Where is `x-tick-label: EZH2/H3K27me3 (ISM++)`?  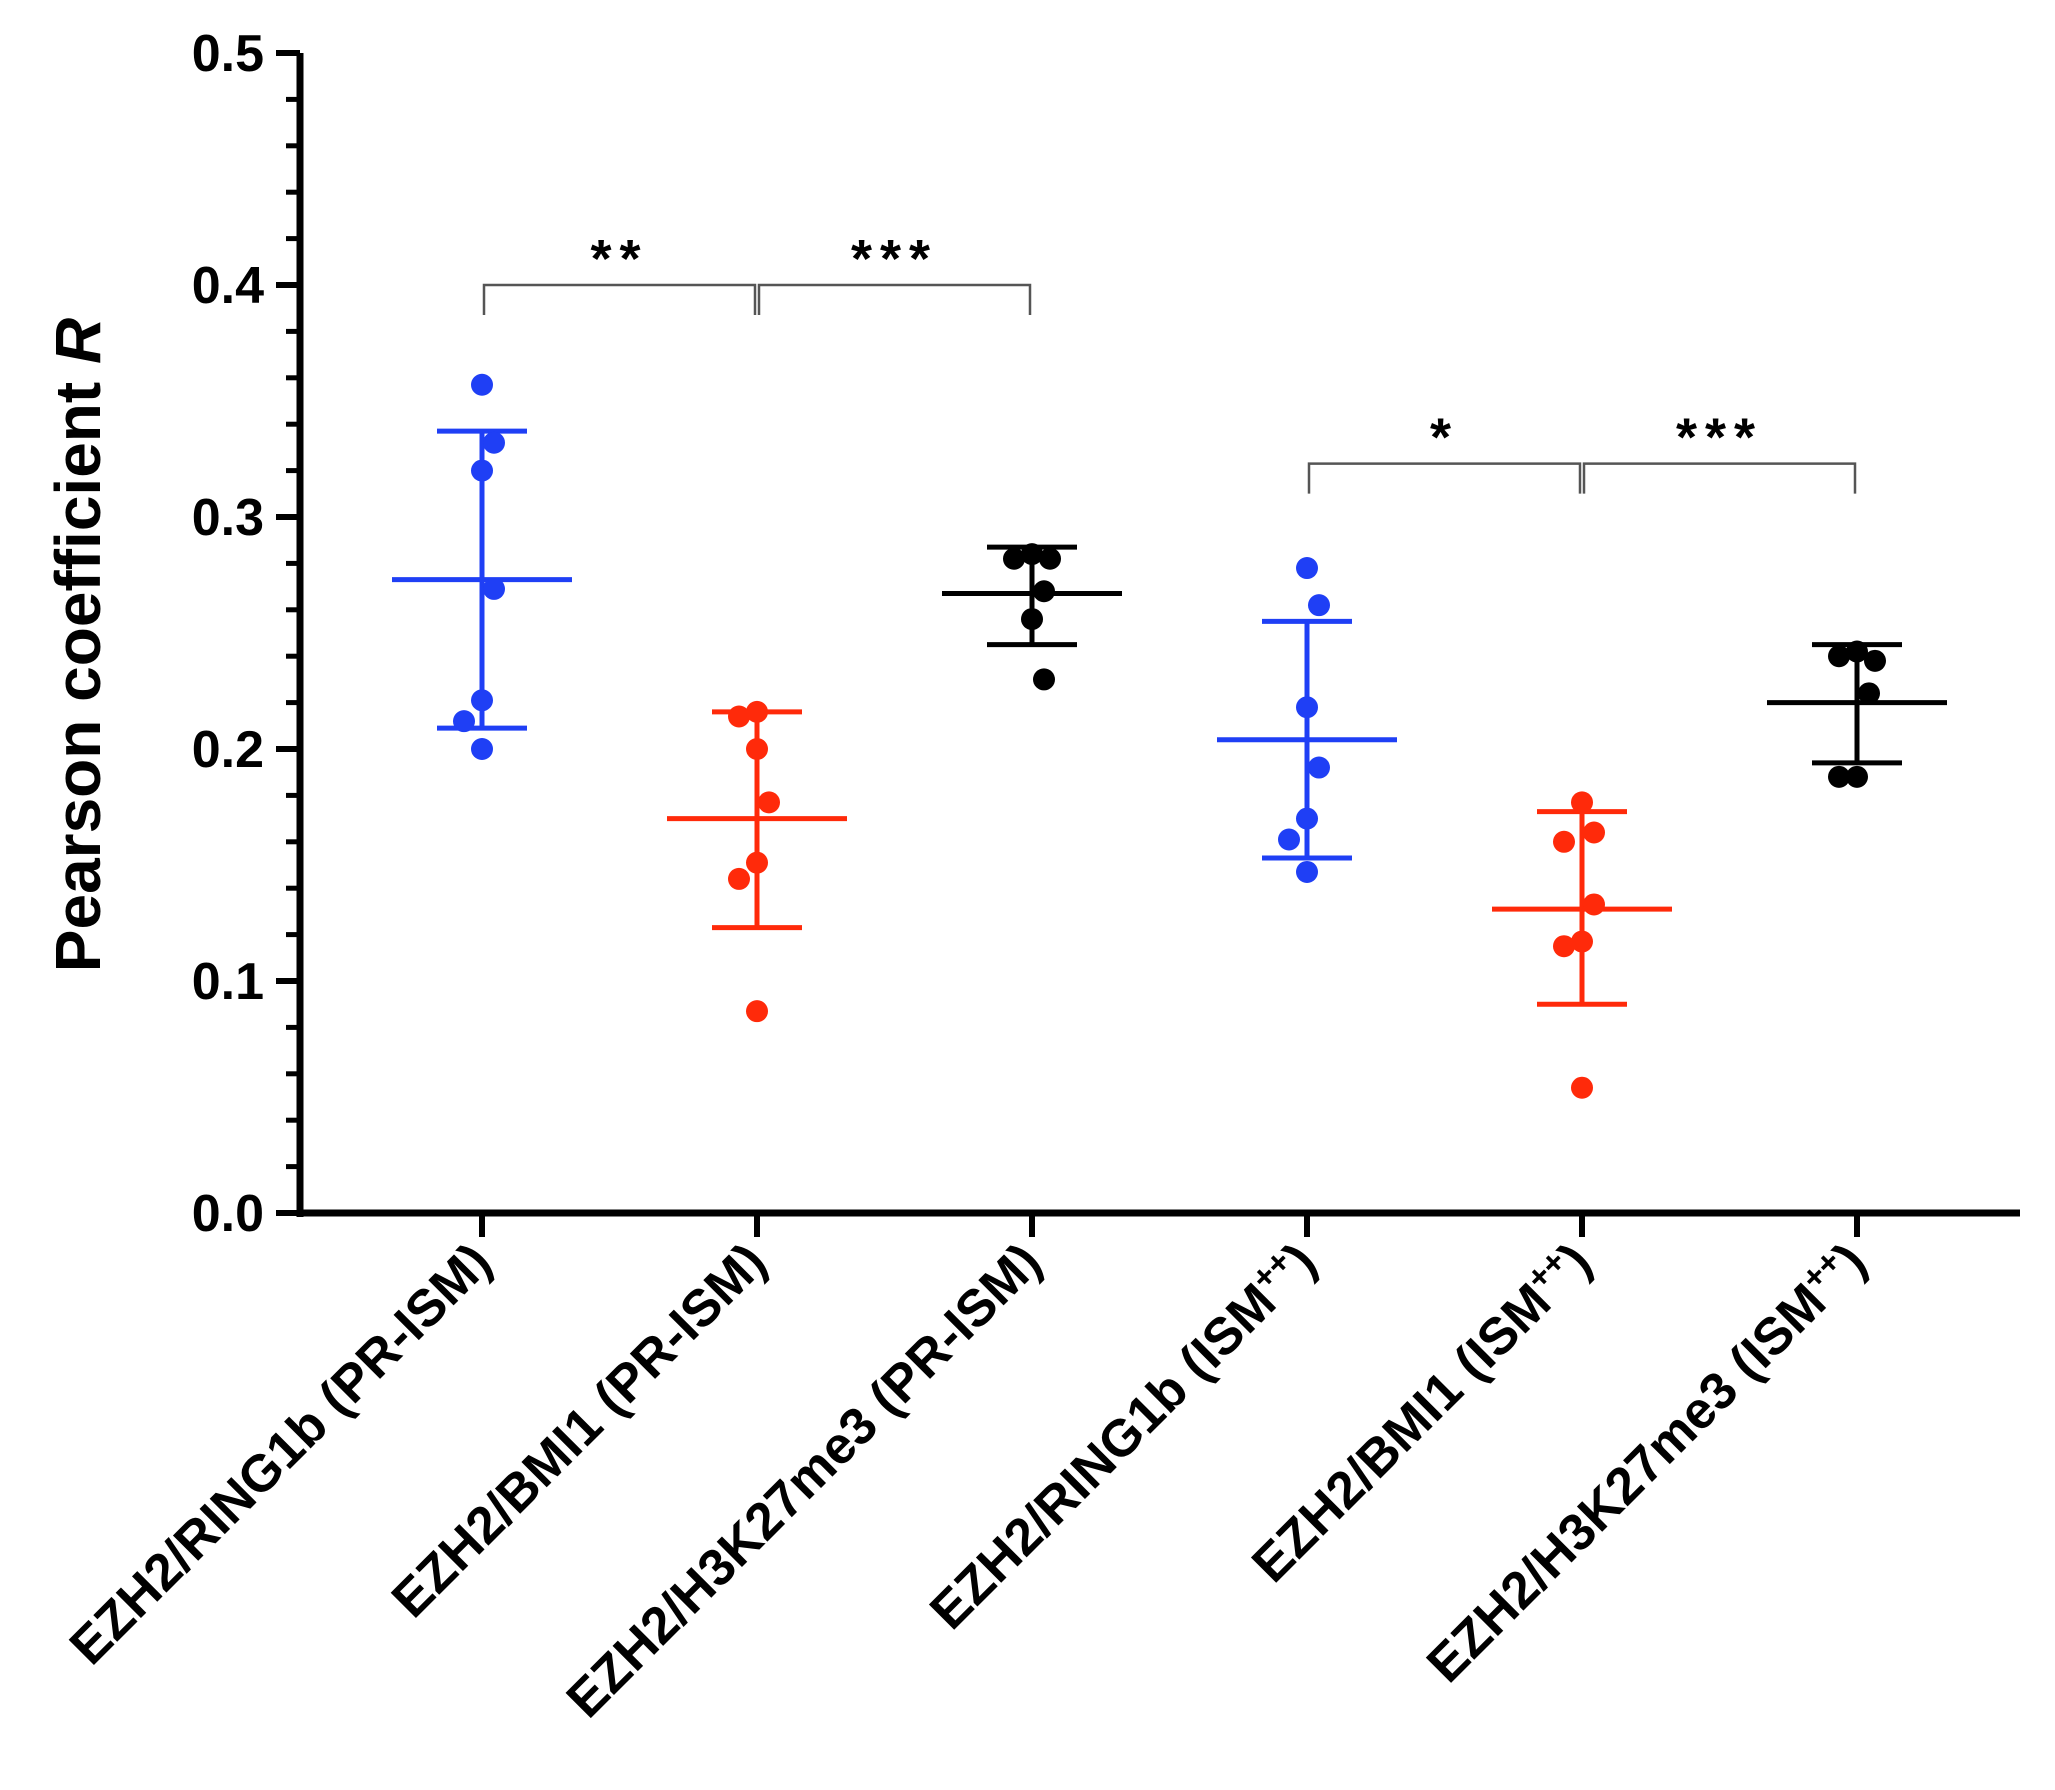
x-tick-label: EZH2/H3K27me3 (ISM++) is located at coordinates (1646, 1462).